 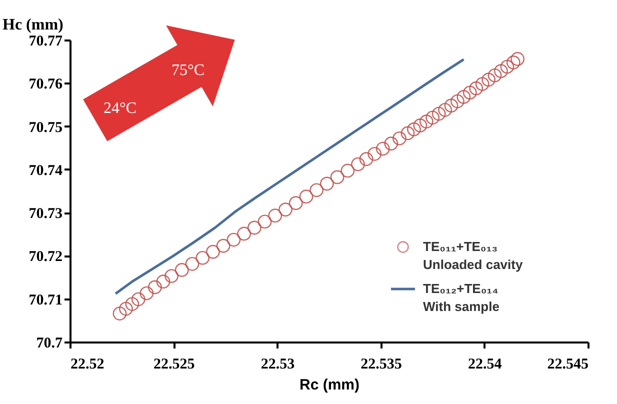 What do you see at coordinates (45, 214) in the screenshot?
I see `y-tick-label: 70.73` at bounding box center [45, 214].